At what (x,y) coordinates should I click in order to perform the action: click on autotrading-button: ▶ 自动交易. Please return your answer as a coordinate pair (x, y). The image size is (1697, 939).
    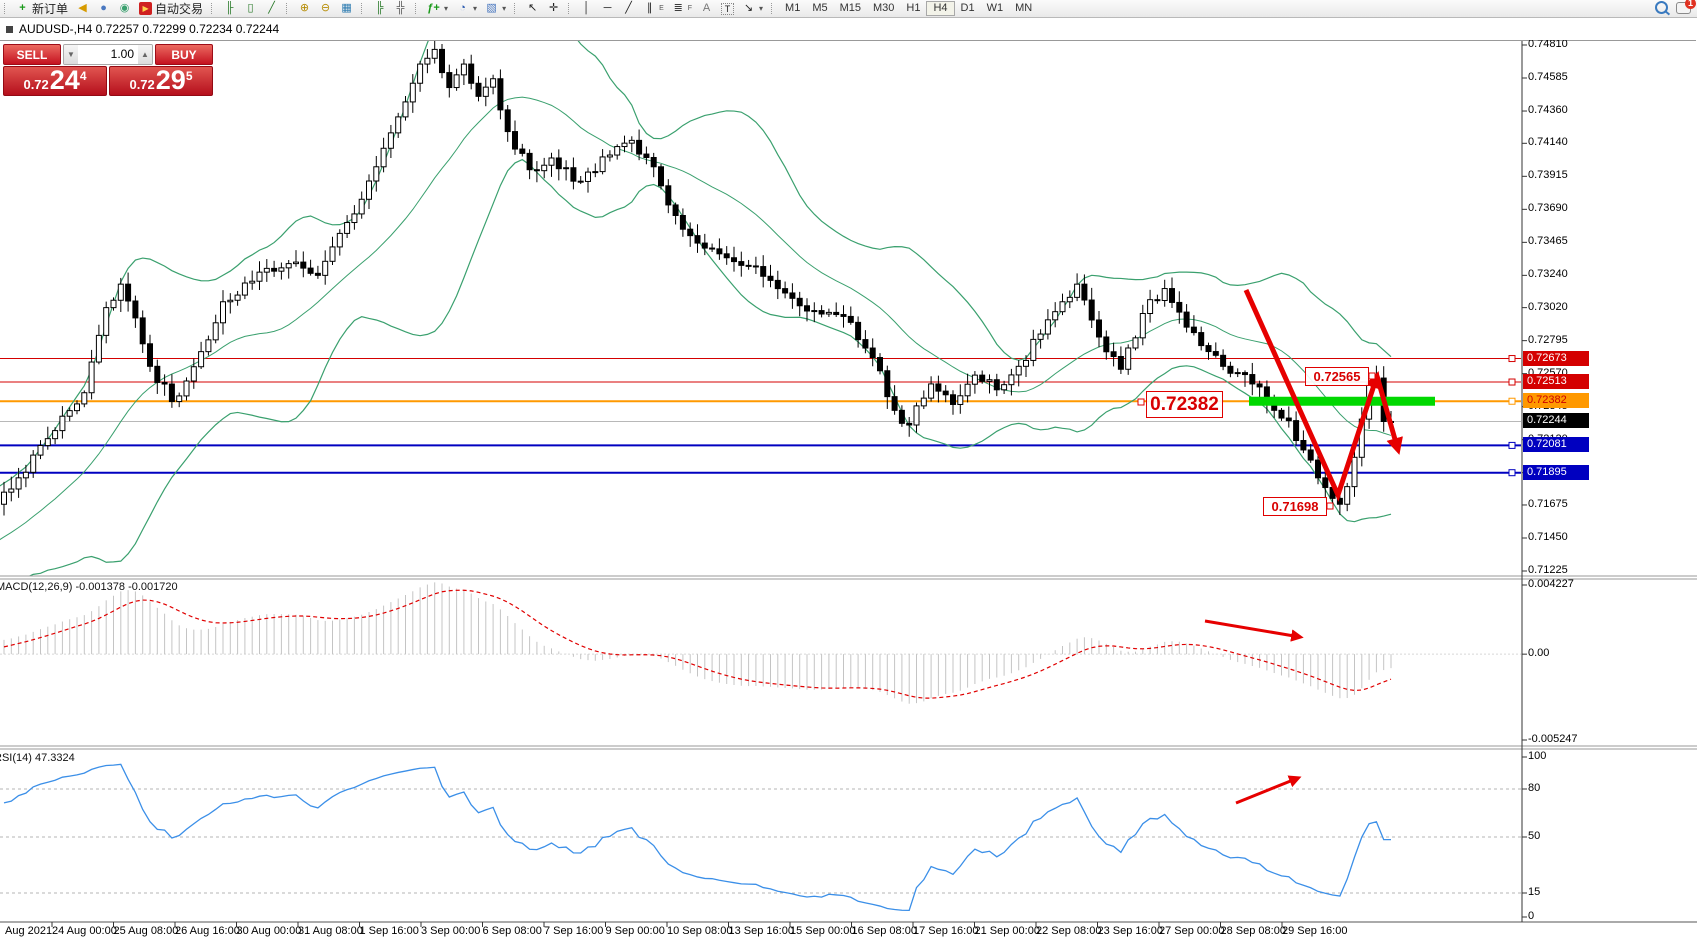
    Looking at the image, I should click on (171, 8).